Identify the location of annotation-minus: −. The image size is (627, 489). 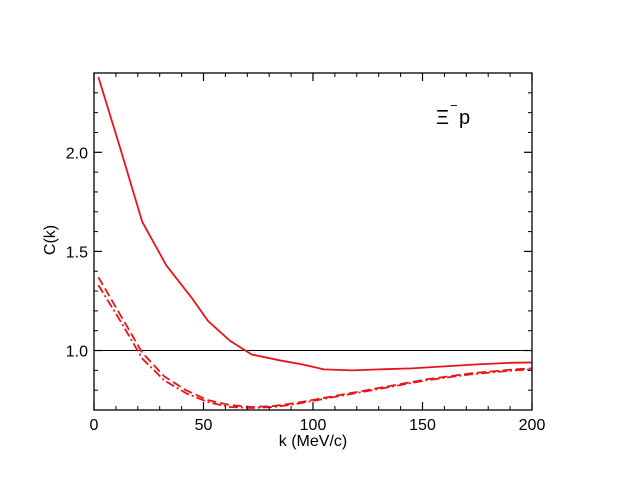
(454, 105).